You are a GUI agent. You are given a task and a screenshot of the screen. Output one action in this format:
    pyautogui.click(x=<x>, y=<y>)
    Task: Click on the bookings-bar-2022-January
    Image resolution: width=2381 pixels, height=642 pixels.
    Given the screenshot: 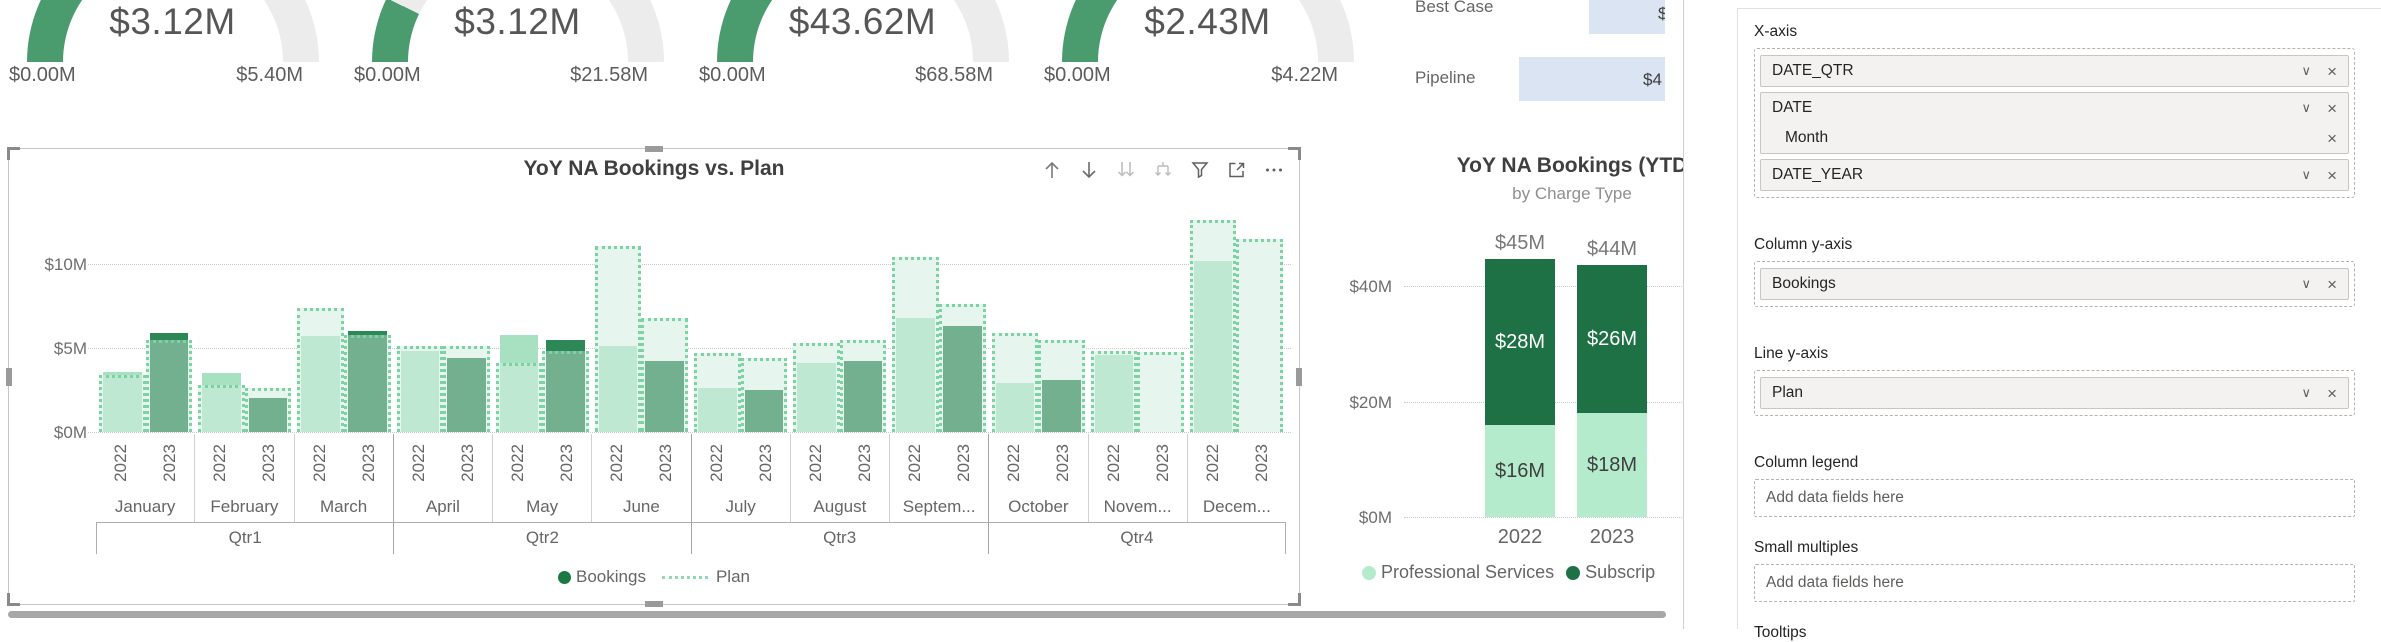 What is the action you would take?
    pyautogui.click(x=122, y=401)
    